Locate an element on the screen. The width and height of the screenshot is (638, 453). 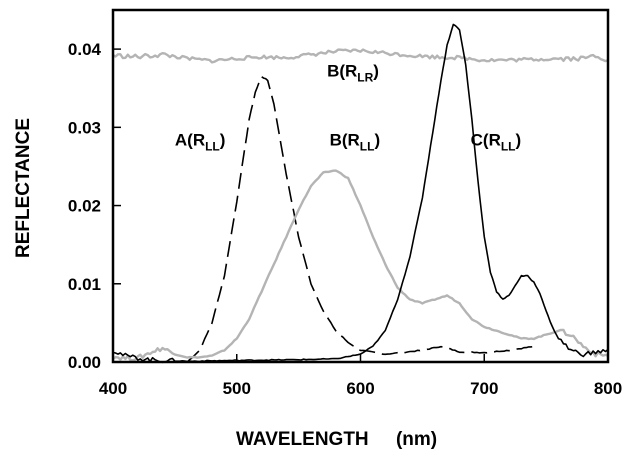
series-annotation: B(RLL) is located at coordinates (355, 141).